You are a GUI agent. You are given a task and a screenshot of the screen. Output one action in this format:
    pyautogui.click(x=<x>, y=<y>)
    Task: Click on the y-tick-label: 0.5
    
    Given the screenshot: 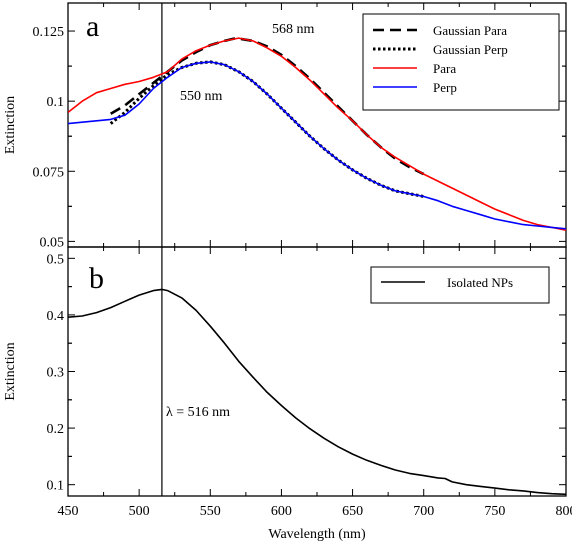 What is the action you would take?
    pyautogui.click(x=56, y=259)
    